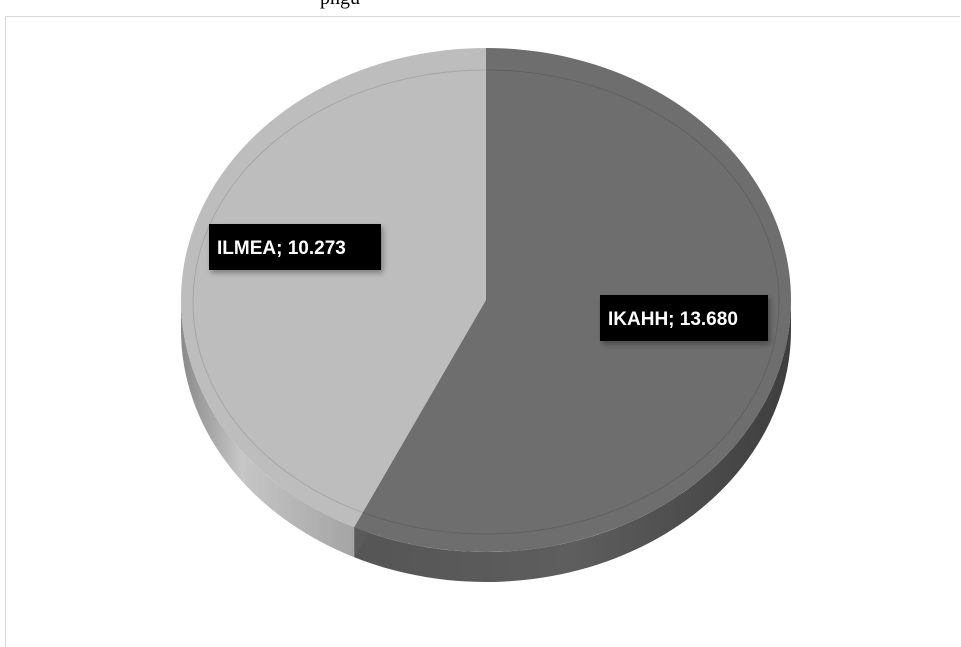  I want to click on data-label-ikahh: IKAHH; 13.680, so click(684, 318).